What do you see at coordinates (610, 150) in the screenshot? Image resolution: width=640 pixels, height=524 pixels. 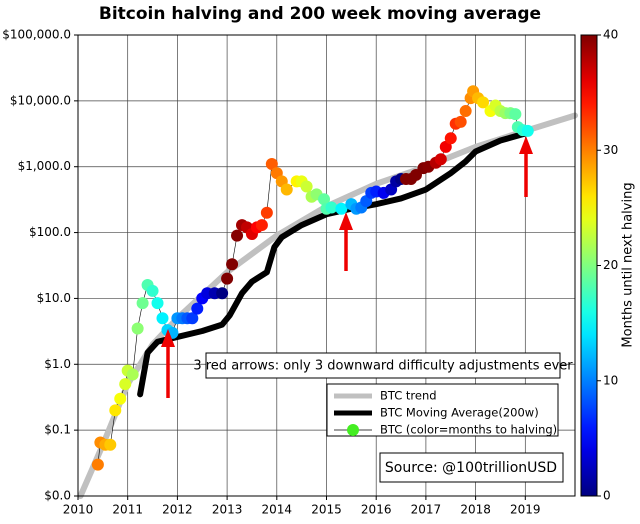 I see `colorbar-tick-label: 30` at bounding box center [610, 150].